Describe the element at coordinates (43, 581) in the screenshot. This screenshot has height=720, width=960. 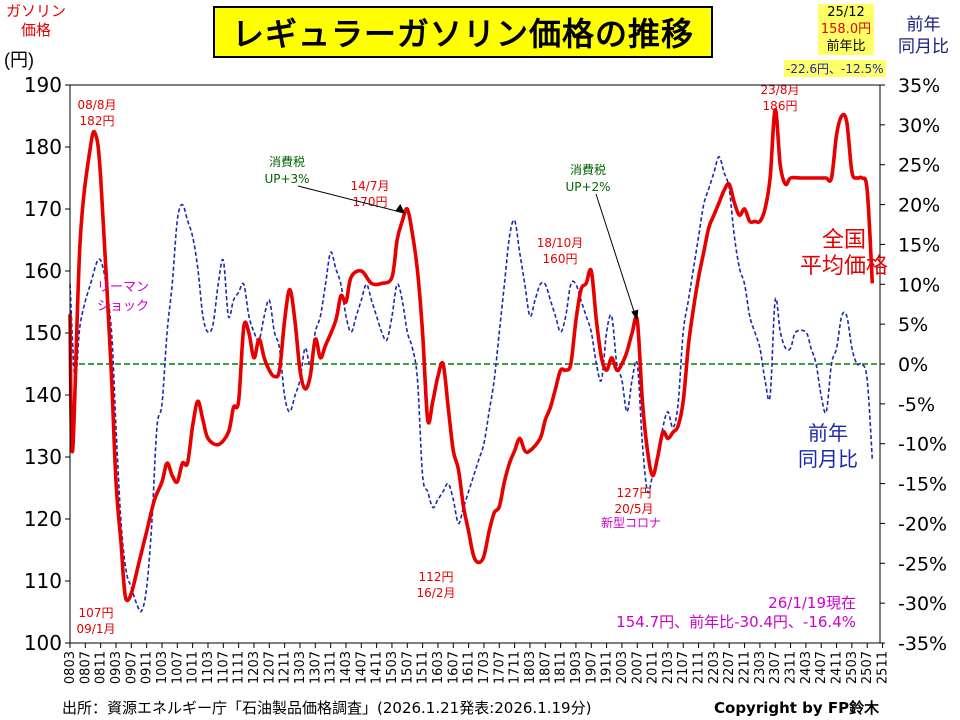
I see `left-tick-label: 110` at that location.